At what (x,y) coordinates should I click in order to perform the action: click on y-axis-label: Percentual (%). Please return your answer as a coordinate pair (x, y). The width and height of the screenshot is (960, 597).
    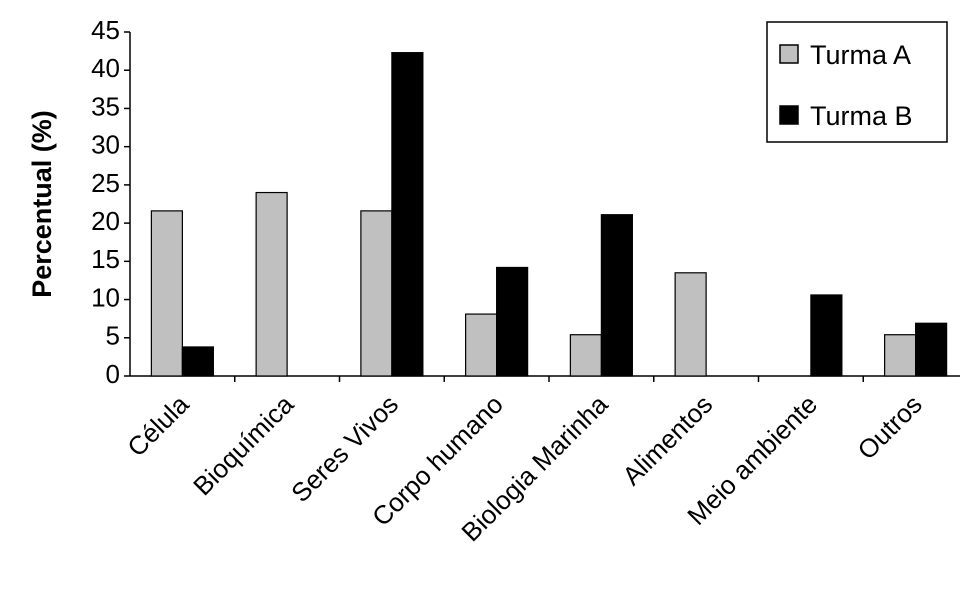
    Looking at the image, I should click on (42, 204).